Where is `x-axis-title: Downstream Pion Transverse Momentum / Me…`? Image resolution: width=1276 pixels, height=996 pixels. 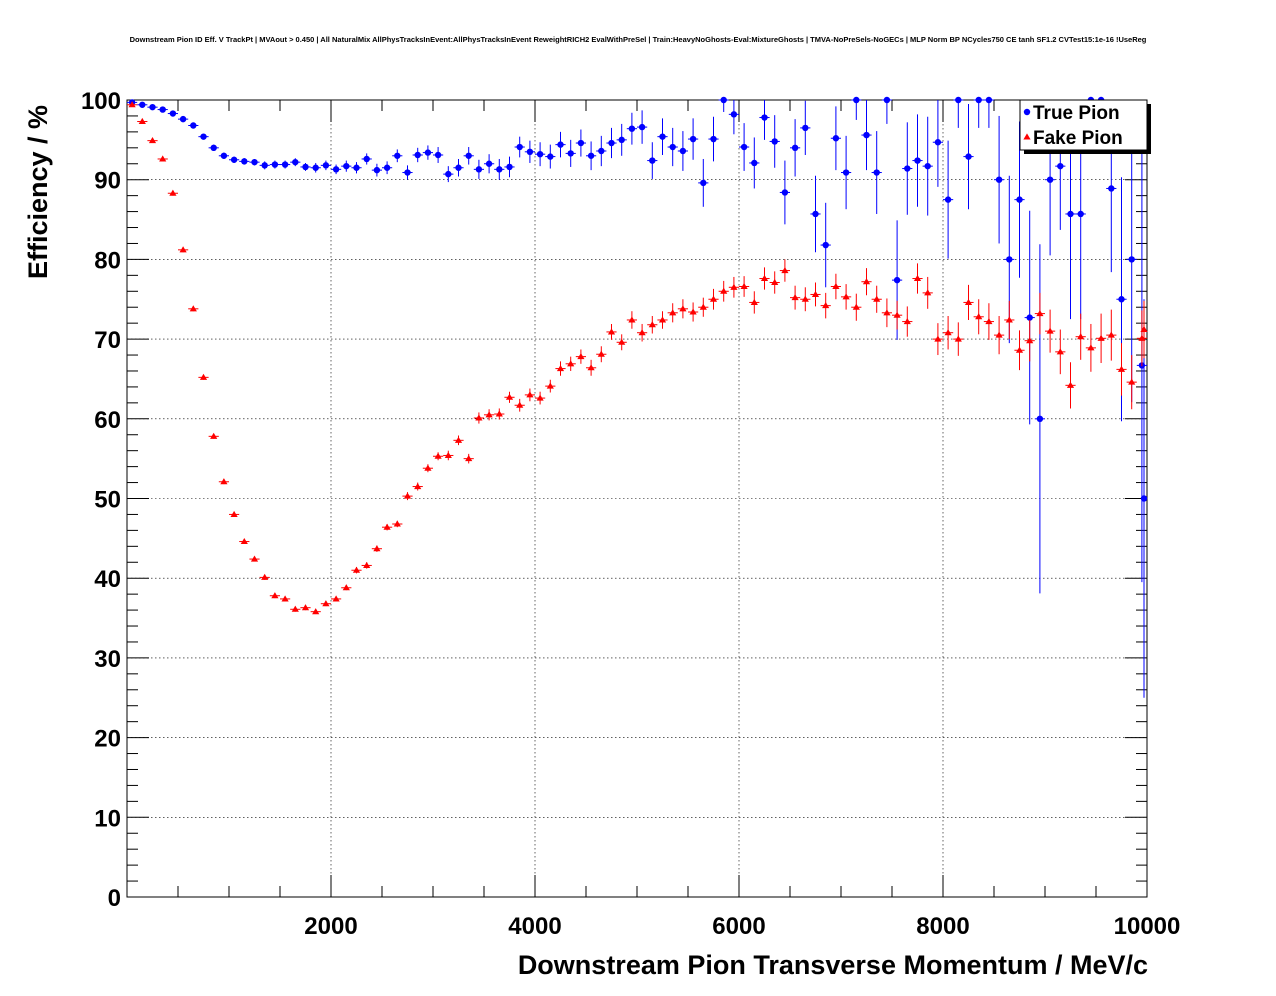
x-axis-title: Downstream Pion Transverse Momentum / Me… is located at coordinates (833, 965).